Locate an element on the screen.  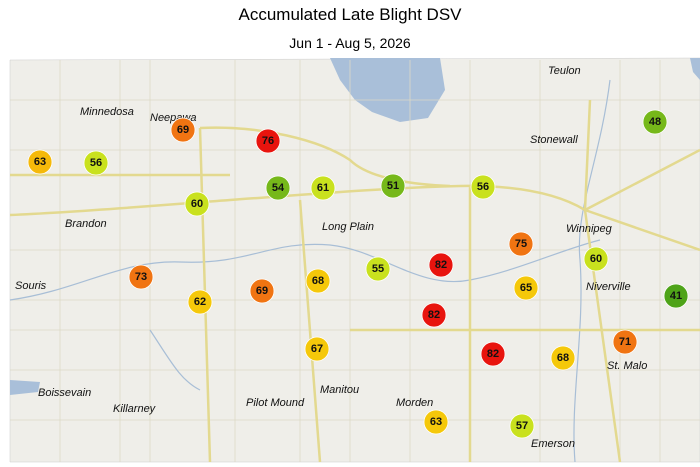
station-value: 62 is located at coordinates (200, 302).